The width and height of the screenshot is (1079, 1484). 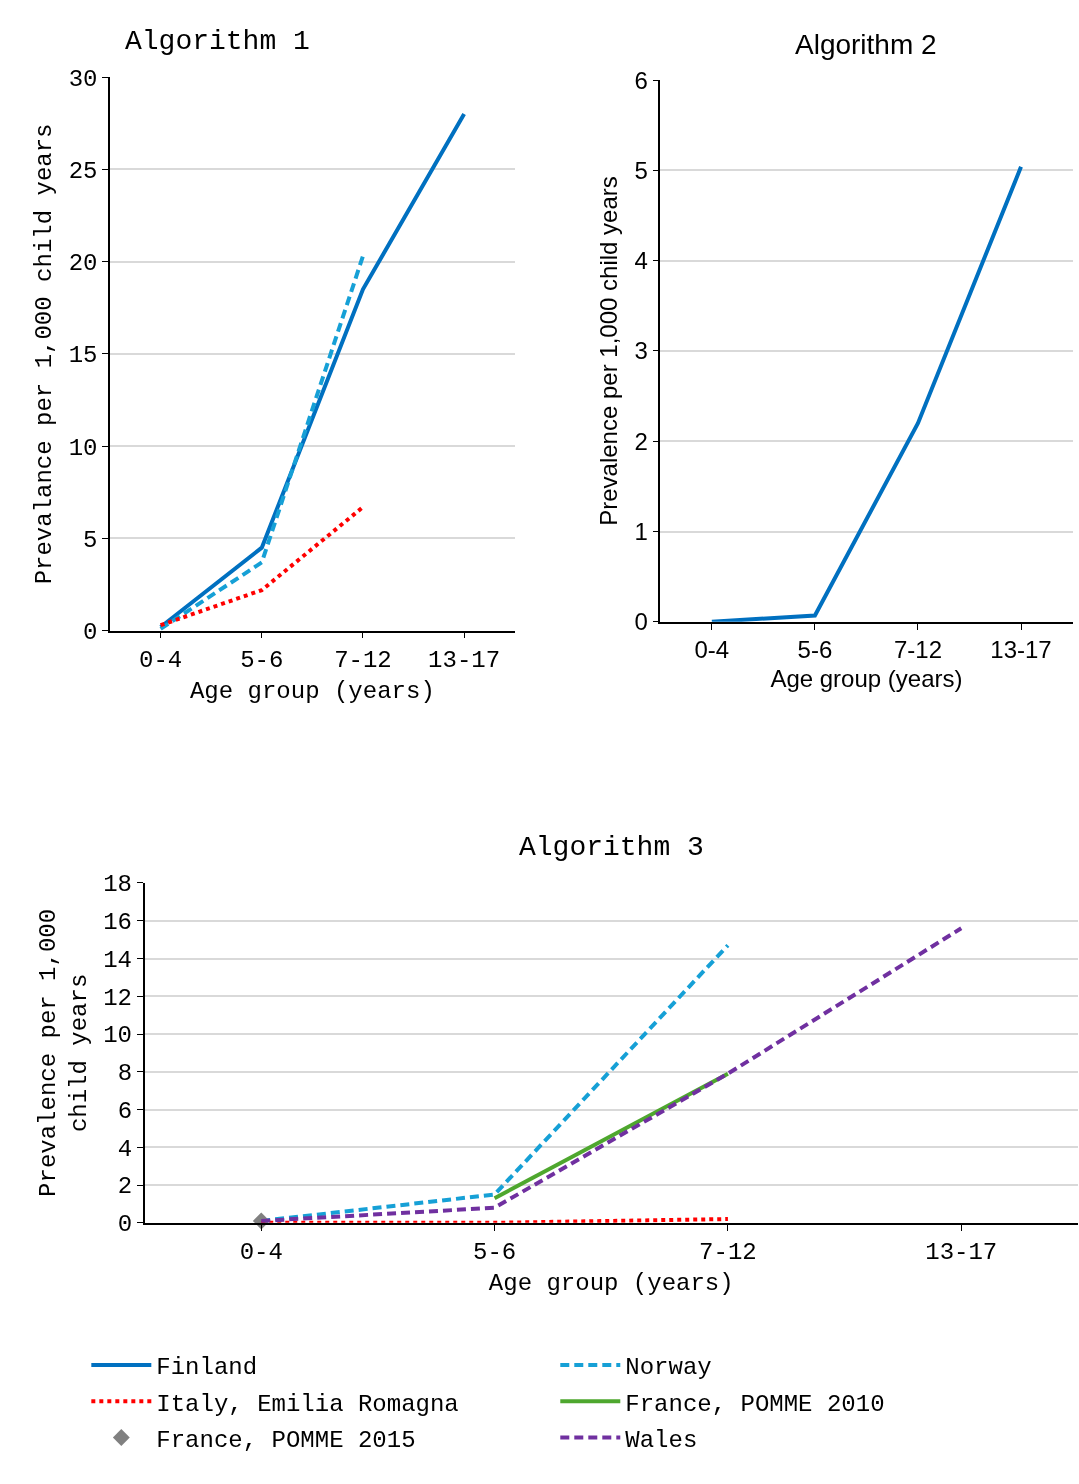 I want to click on chart-title: Algorithm 2, so click(x=866, y=44).